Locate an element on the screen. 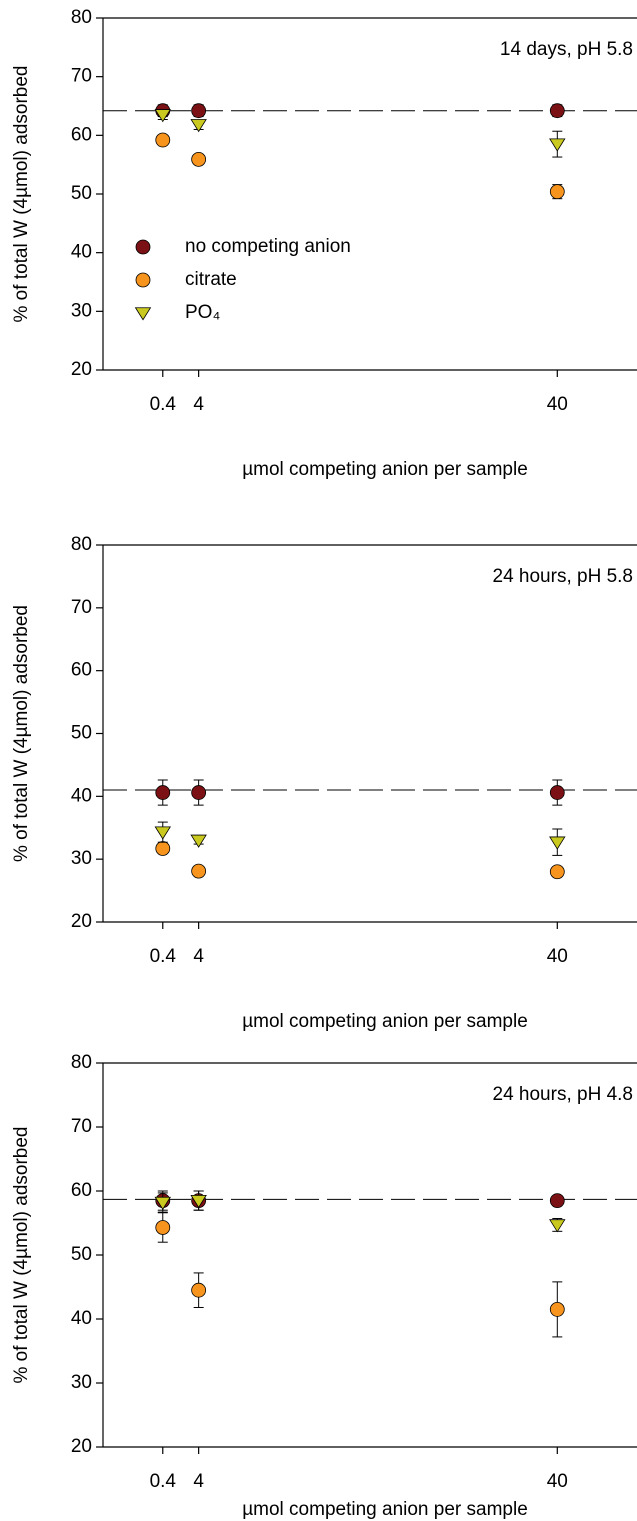  annotation: 24 hours, pH 5.8 is located at coordinates (563, 576).